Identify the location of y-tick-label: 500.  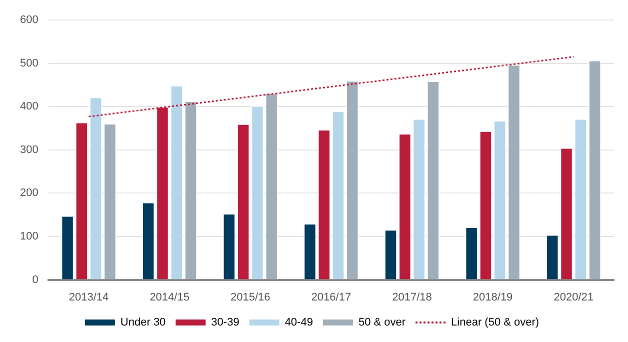
(29, 63).